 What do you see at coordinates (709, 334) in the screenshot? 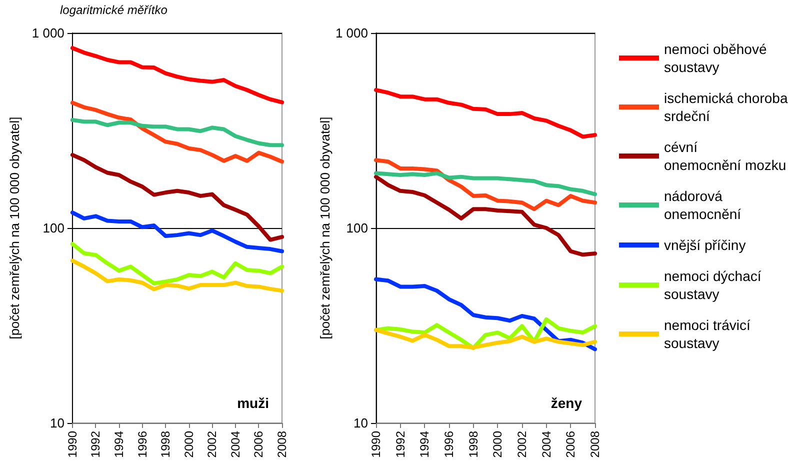
I see `legend-label: nemoci trávicí soustavy` at bounding box center [709, 334].